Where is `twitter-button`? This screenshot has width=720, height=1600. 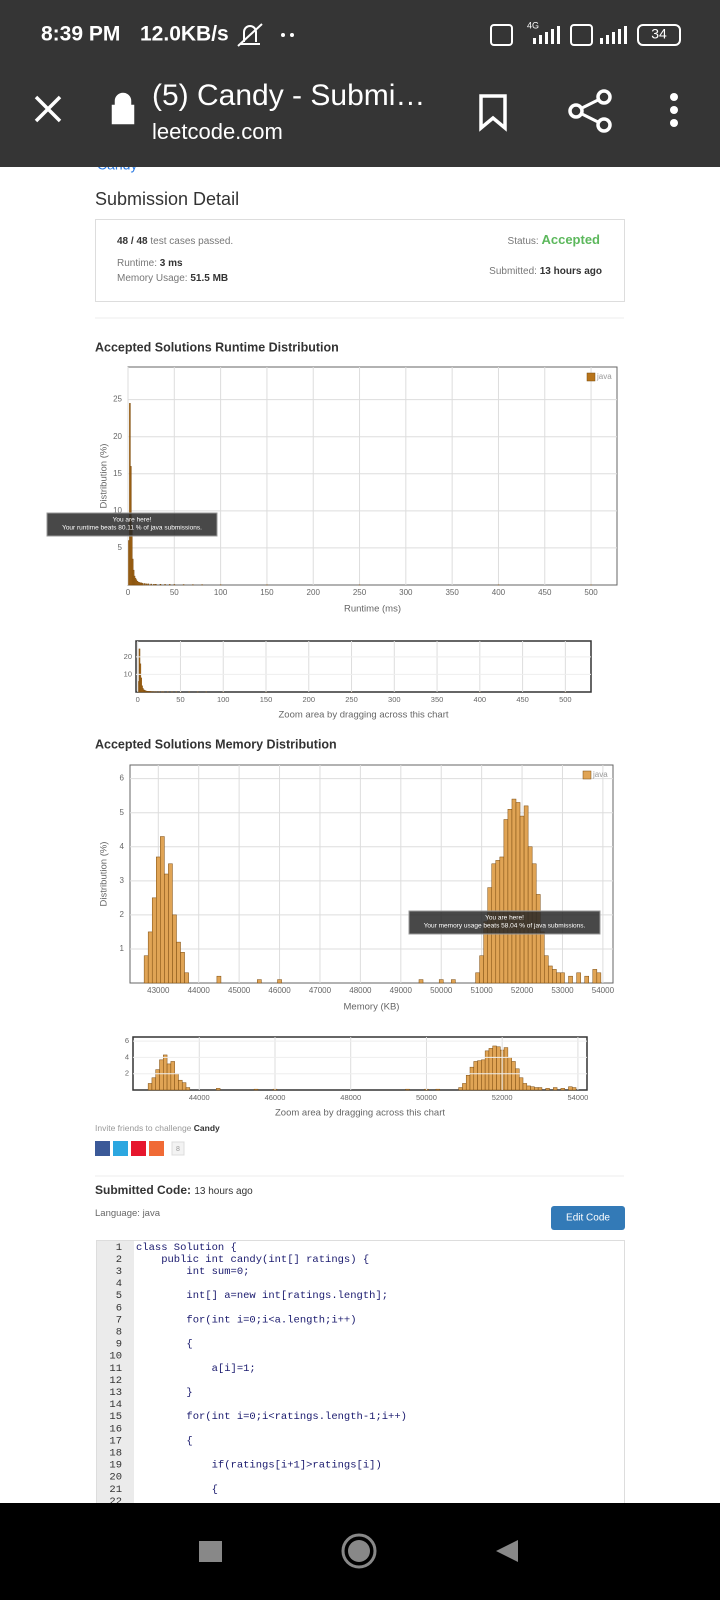 twitter-button is located at coordinates (120, 1148).